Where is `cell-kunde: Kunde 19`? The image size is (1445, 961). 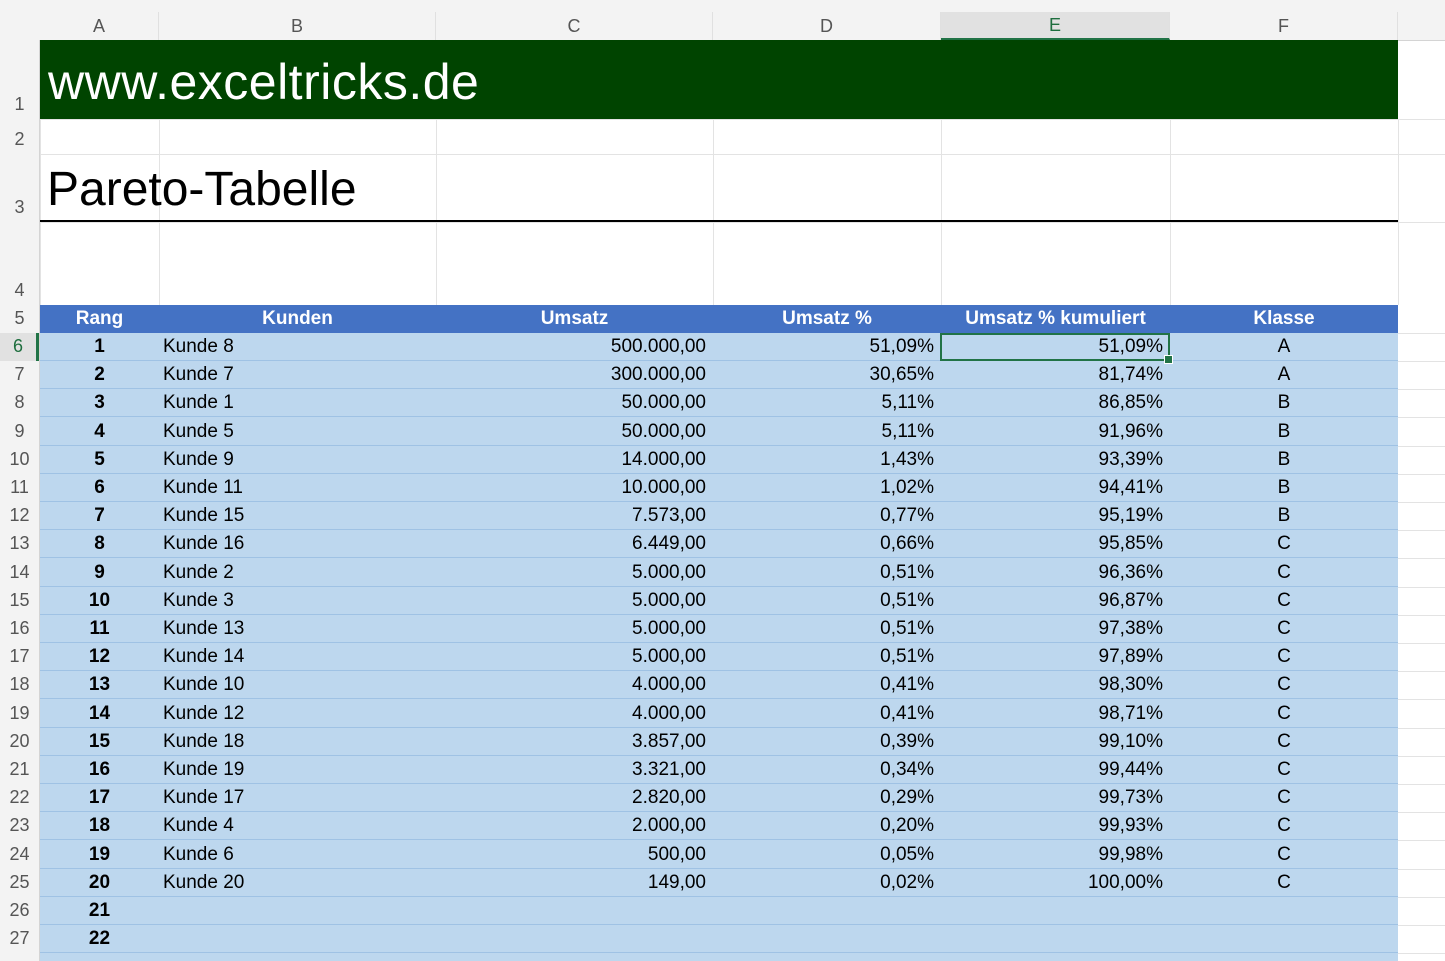
cell-kunde: Kunde 19 is located at coordinates (204, 769).